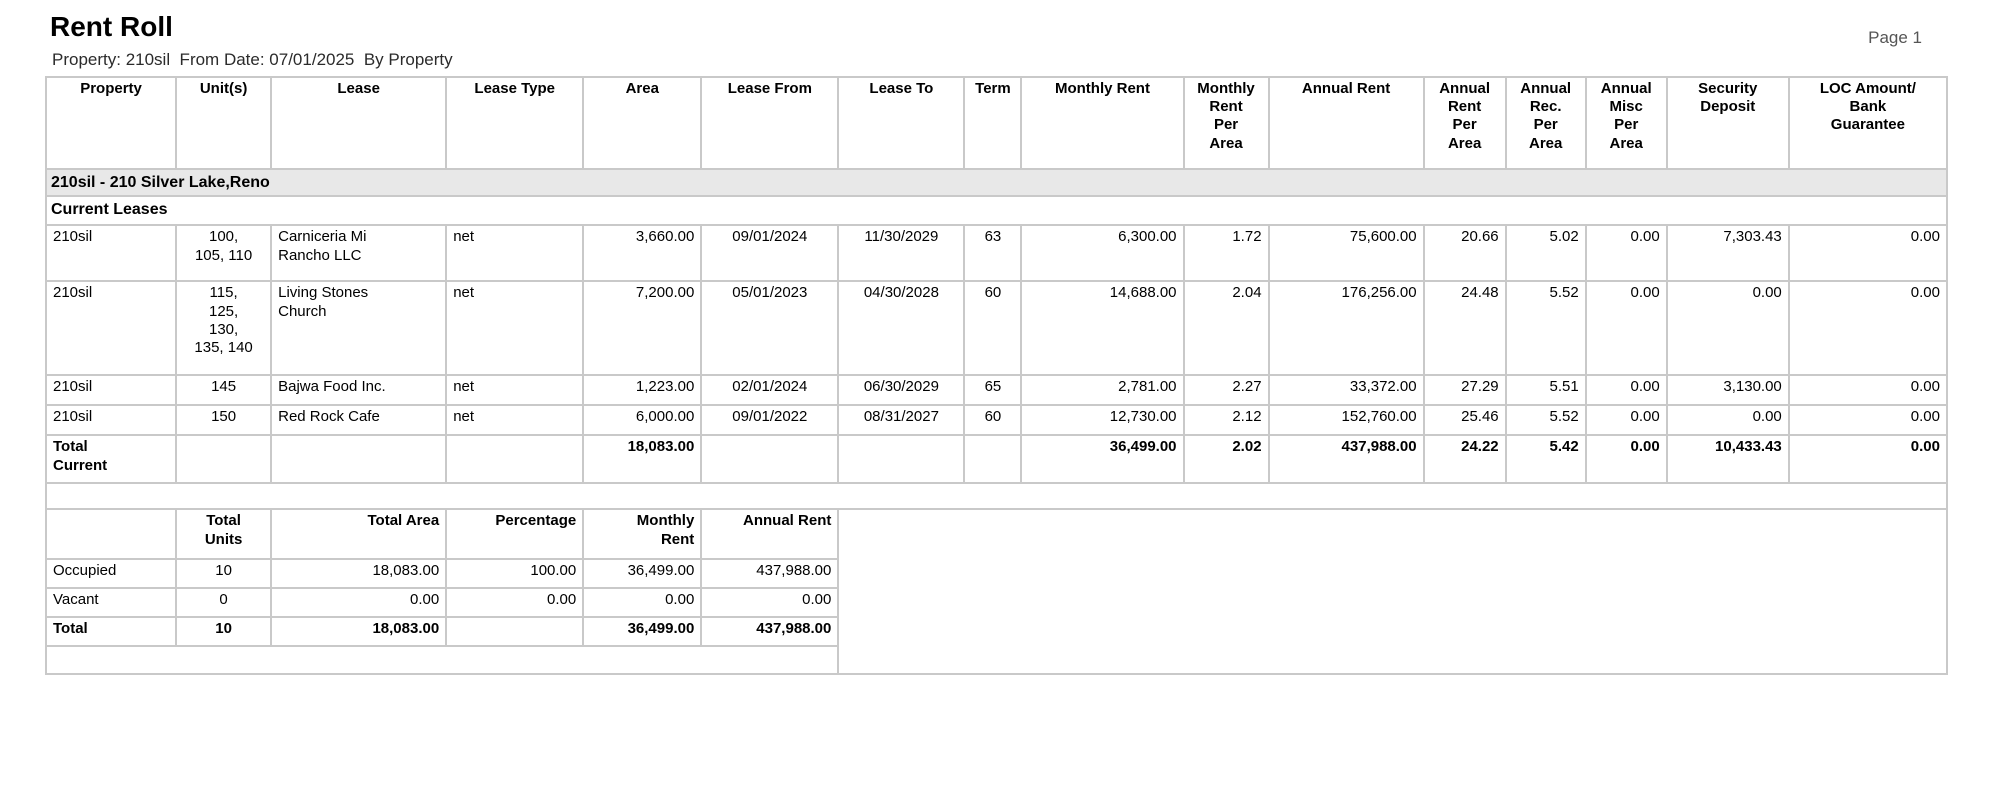 This screenshot has width=2000, height=796. Describe the element at coordinates (224, 534) in the screenshot. I see `summary-header-total-units: Total Units` at that location.